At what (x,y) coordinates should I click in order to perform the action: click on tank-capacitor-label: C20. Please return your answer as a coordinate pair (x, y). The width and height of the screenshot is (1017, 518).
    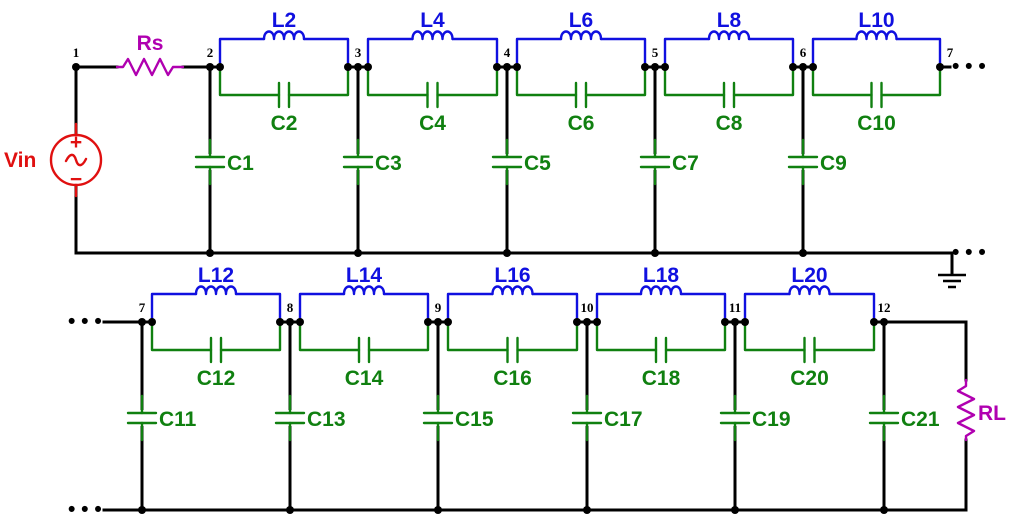
    Looking at the image, I should click on (809, 378).